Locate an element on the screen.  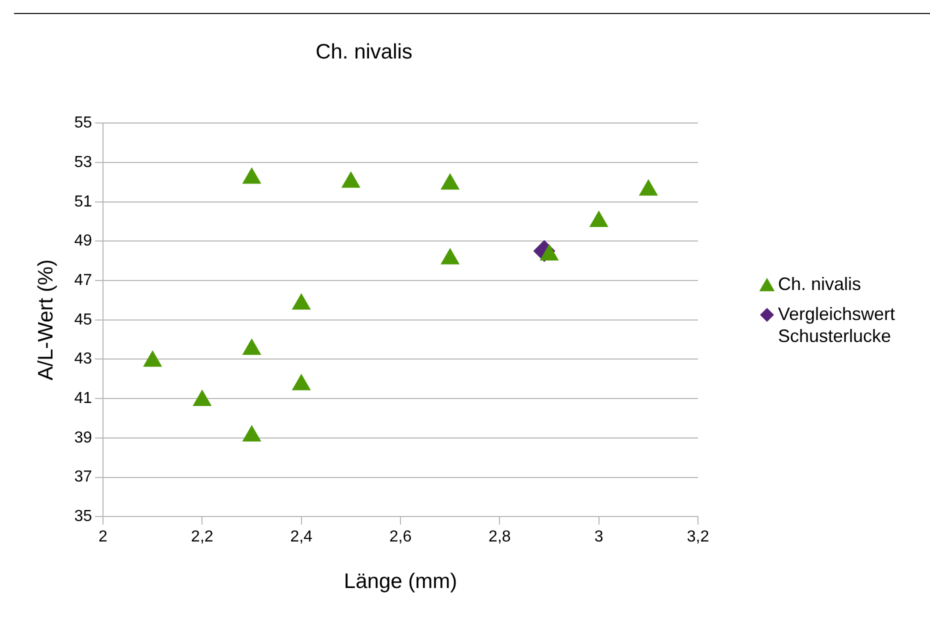
x-tick-label: 2,6 is located at coordinates (400, 537).